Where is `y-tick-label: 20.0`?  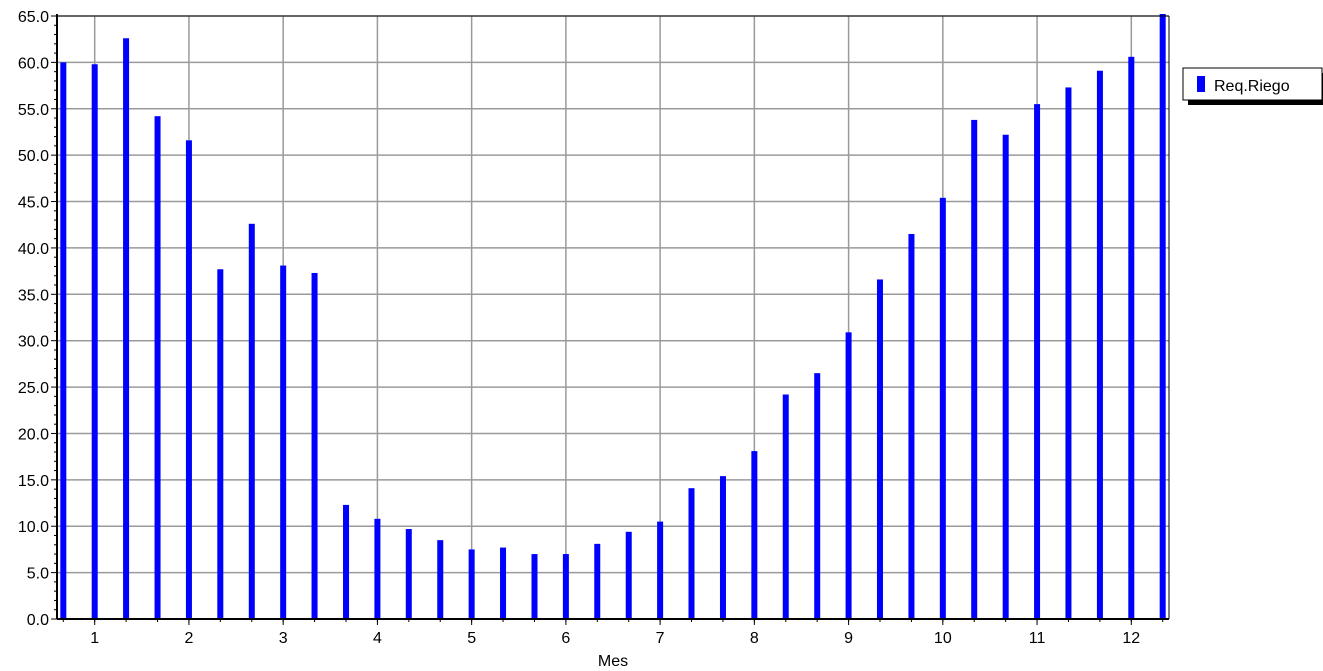 y-tick-label: 20.0 is located at coordinates (33, 434).